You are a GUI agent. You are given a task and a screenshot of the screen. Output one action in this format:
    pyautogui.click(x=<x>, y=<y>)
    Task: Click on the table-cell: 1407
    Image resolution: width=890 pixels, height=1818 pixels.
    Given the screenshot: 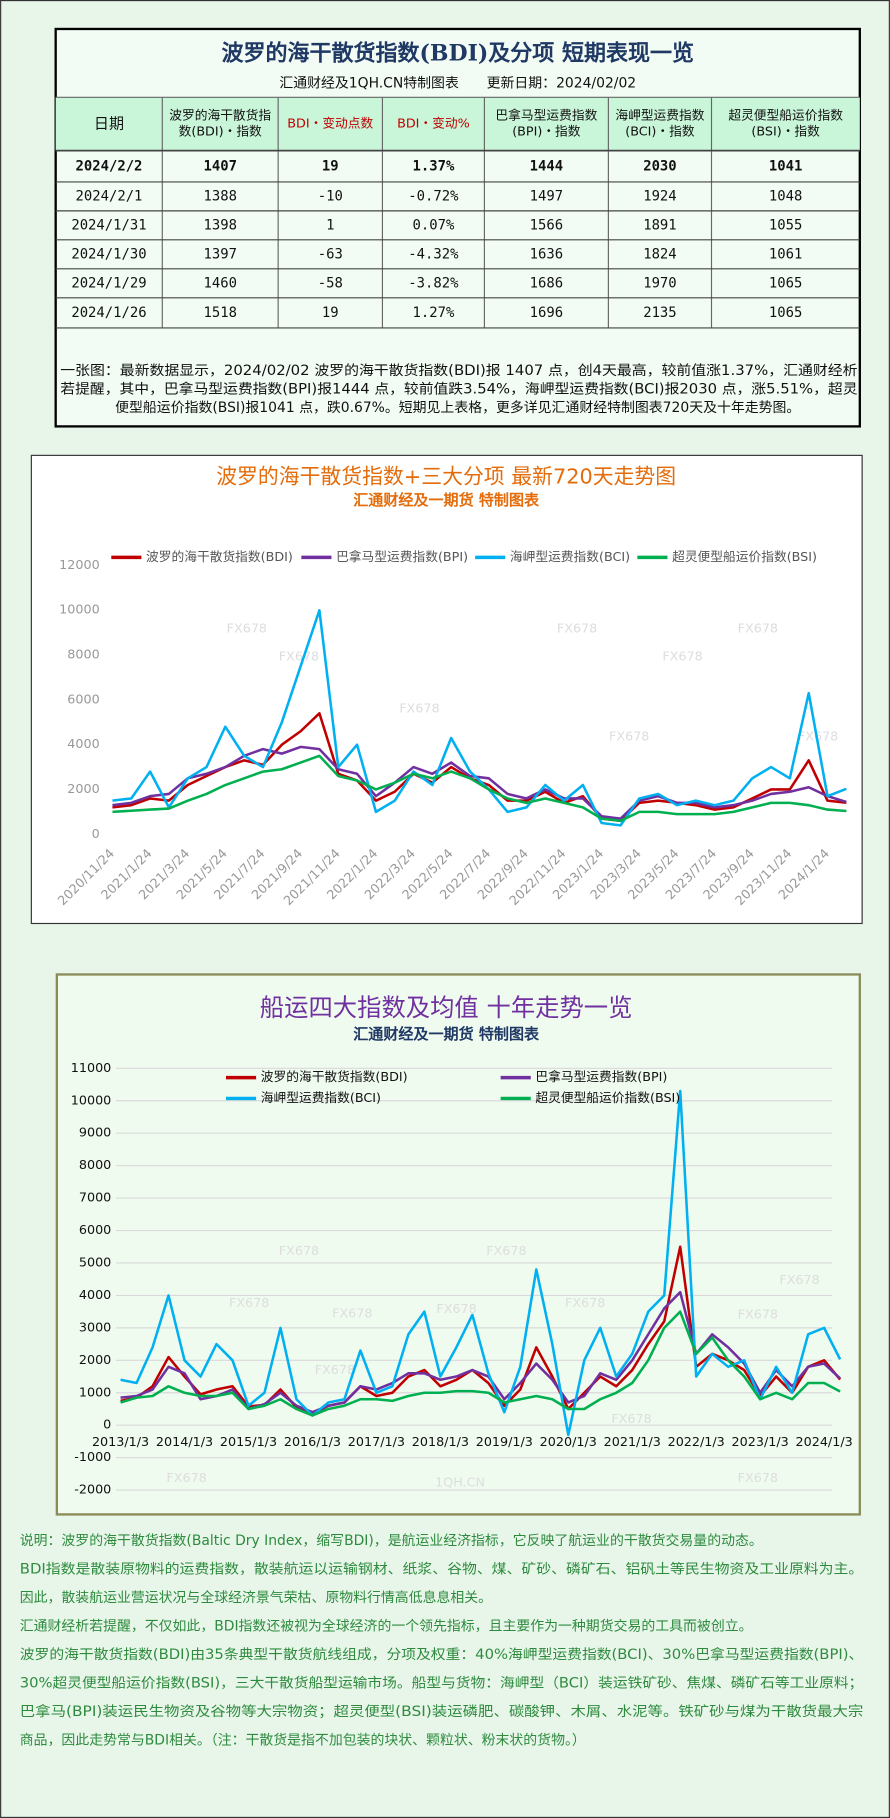 What is the action you would take?
    pyautogui.click(x=219, y=166)
    